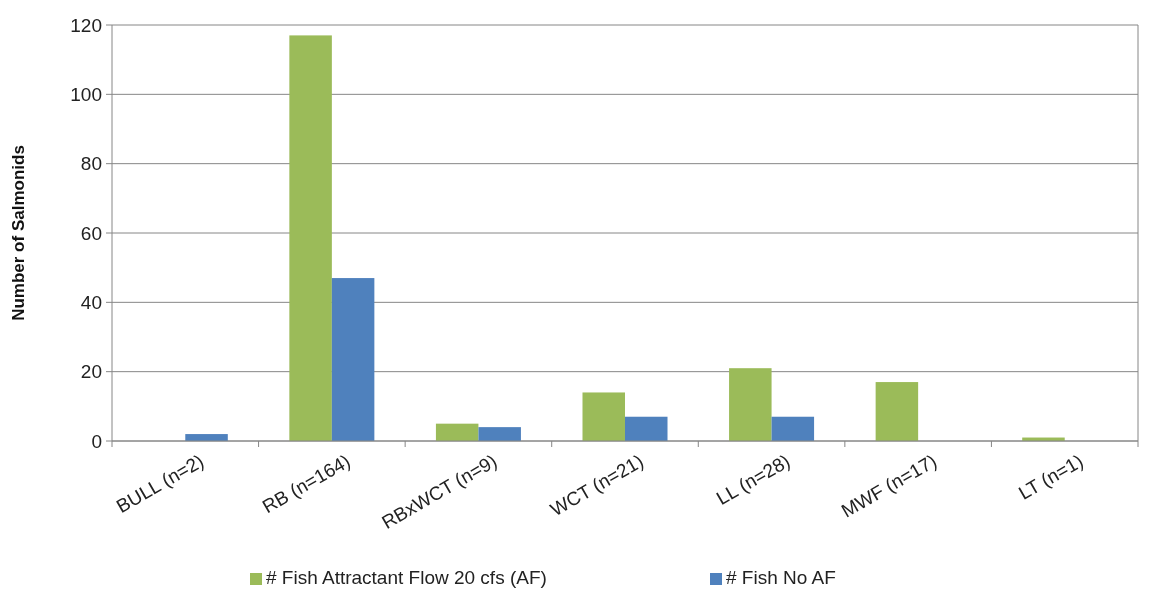 The height and width of the screenshot is (604, 1151). What do you see at coordinates (91, 302) in the screenshot?
I see `y-tick-label: 40` at bounding box center [91, 302].